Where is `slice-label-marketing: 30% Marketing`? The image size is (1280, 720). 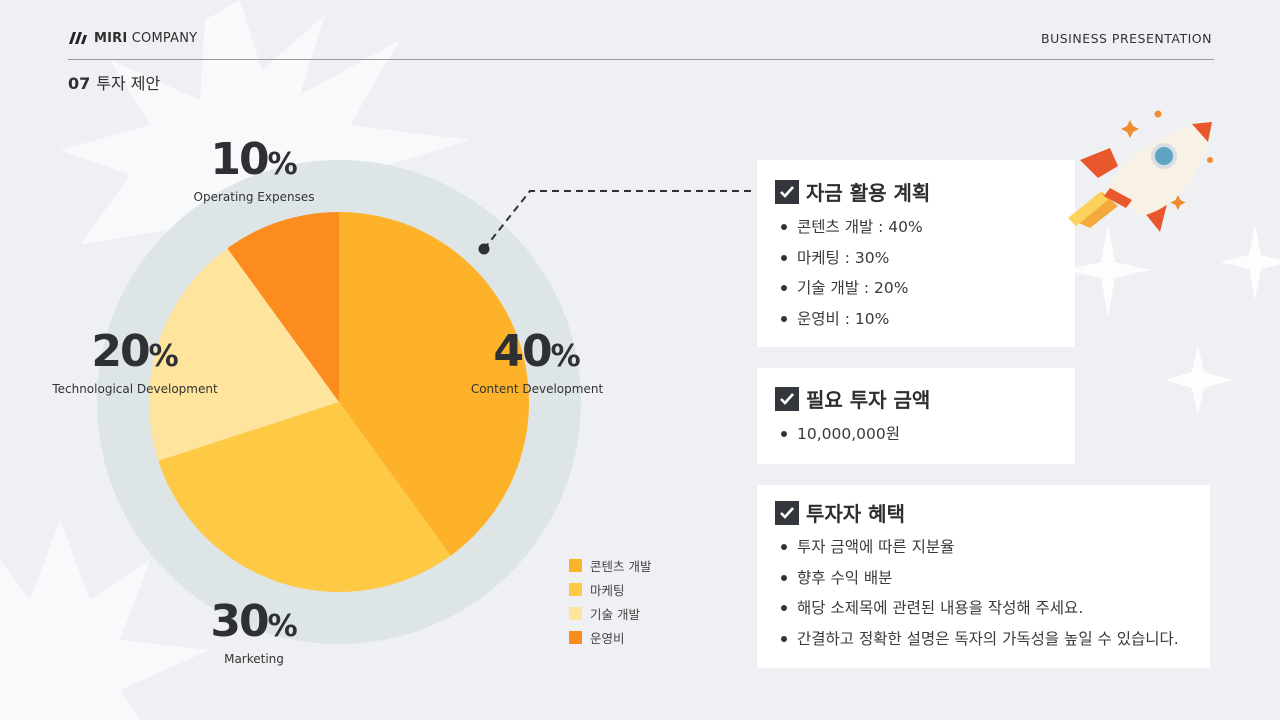
slice-label-marketing: 30% Marketing is located at coordinates (254, 631).